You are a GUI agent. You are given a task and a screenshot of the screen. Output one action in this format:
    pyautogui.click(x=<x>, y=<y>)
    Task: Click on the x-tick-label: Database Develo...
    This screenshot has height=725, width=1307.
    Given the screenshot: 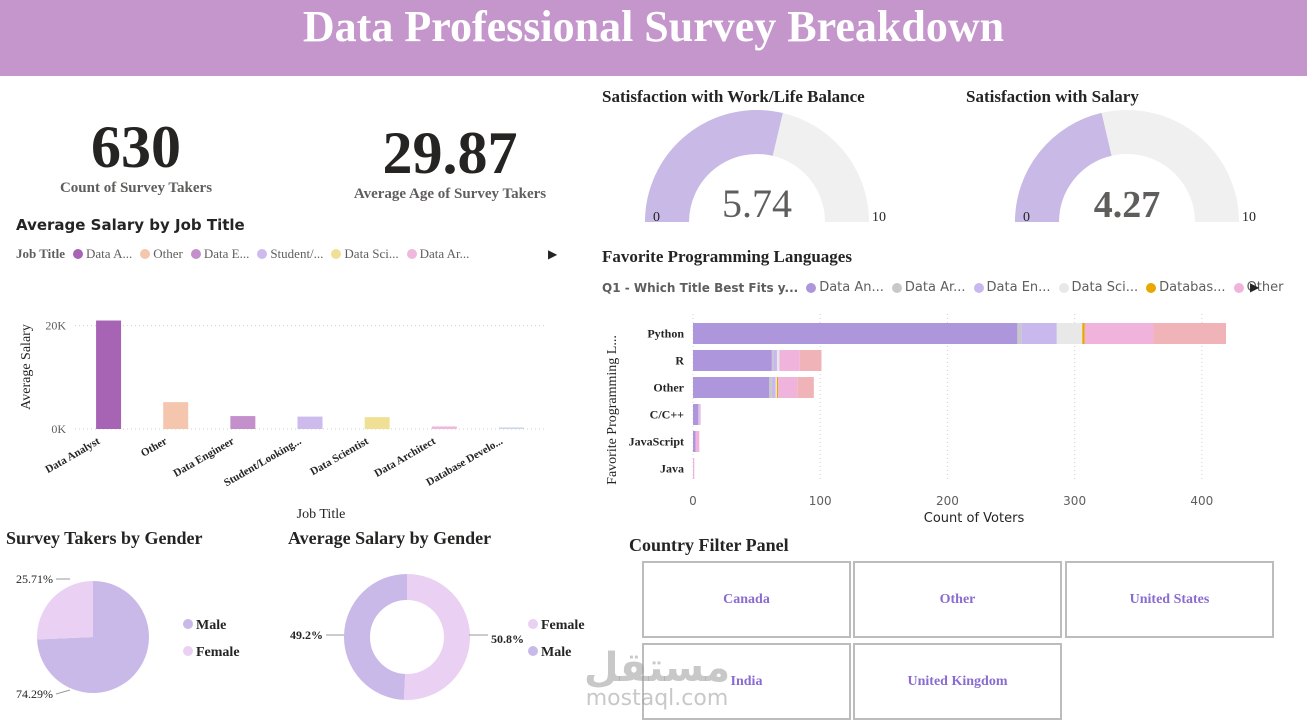 What is the action you would take?
    pyautogui.click(x=464, y=462)
    